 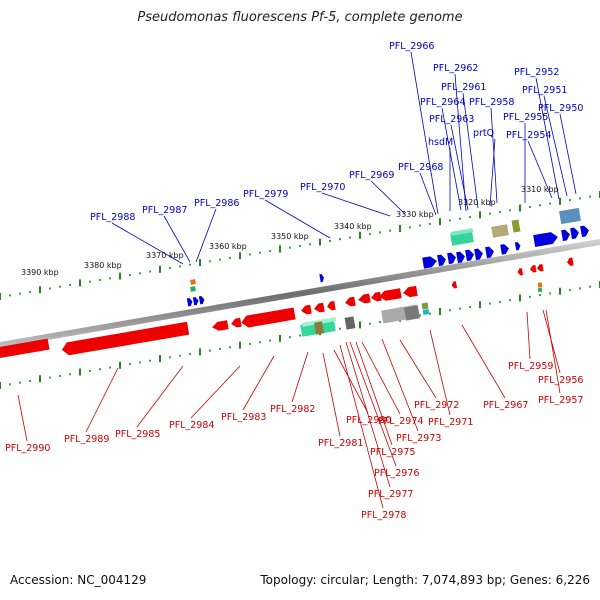 What do you see at coordinates (353, 226) in the screenshot?
I see `scale-label: 3340 kbp` at bounding box center [353, 226].